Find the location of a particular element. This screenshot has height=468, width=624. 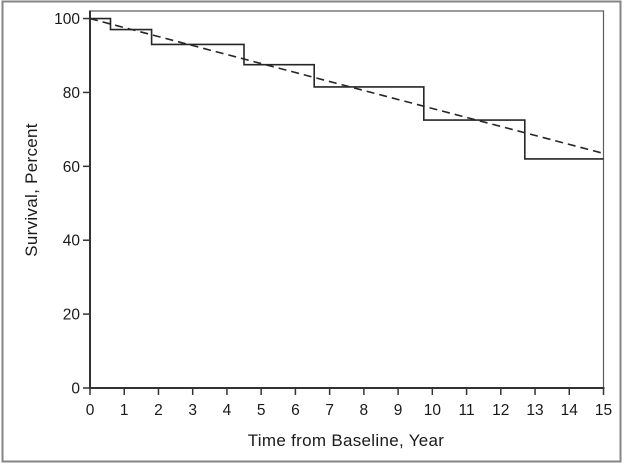

y-axis-title: Survival, Percent is located at coordinates (31, 190).